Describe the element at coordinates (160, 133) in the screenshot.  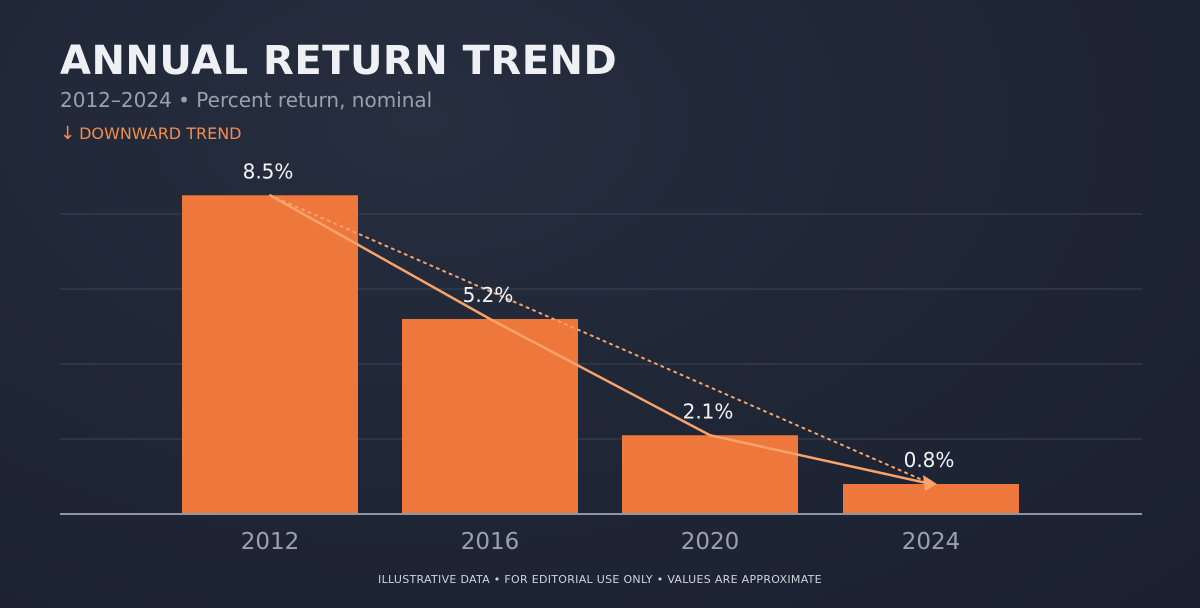
I see `trend-label: DOWNWARD TREND` at that location.